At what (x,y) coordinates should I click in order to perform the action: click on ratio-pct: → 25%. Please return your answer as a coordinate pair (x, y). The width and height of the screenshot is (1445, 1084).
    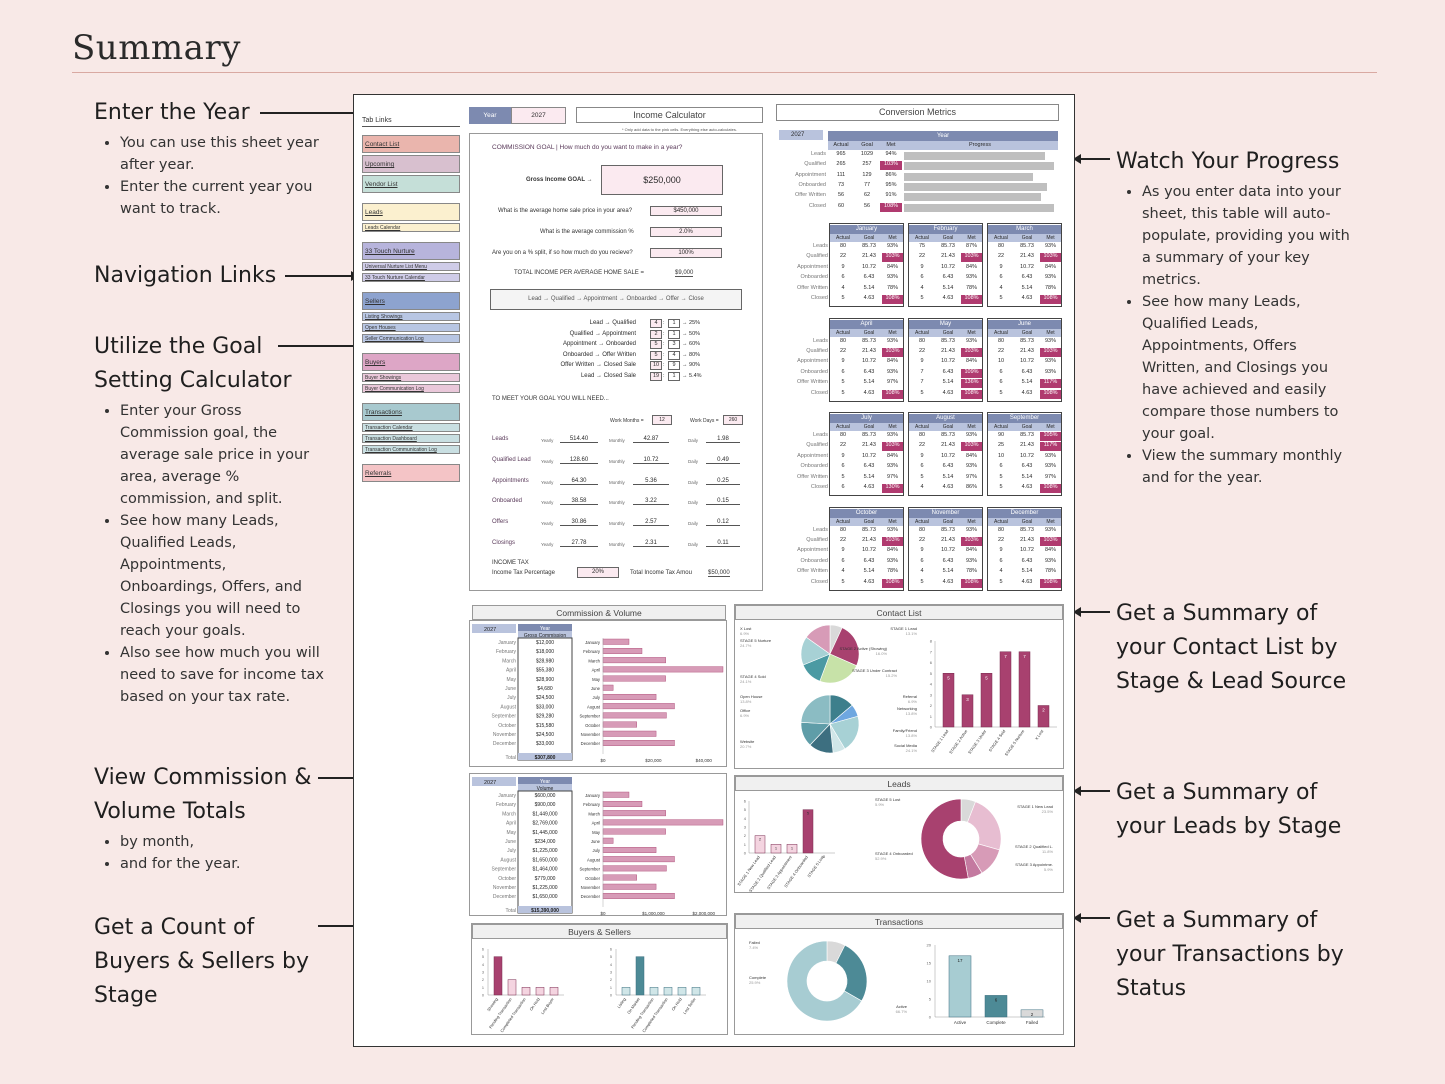
    Looking at the image, I should click on (691, 323).